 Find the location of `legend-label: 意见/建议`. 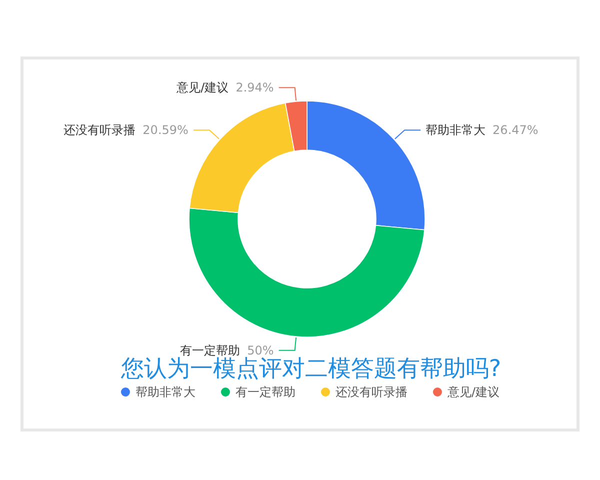

legend-label: 意见/建议 is located at coordinates (473, 392).